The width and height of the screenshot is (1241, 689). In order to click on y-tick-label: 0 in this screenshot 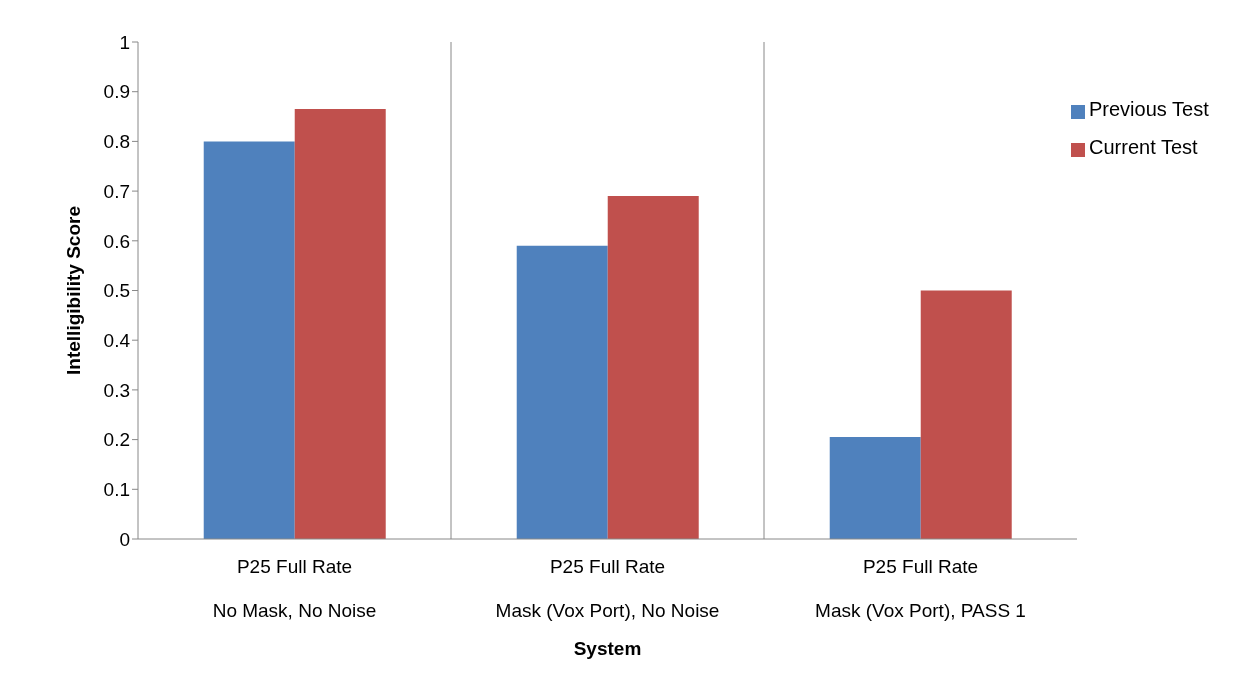, I will do `click(124, 539)`.